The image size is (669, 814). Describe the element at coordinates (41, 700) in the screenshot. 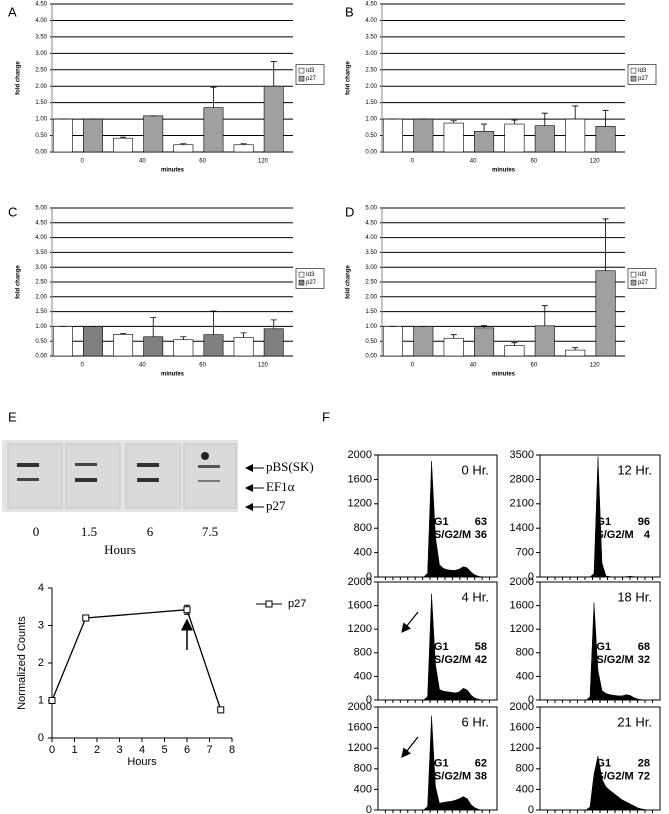

I see `y-tick-label: 1` at that location.